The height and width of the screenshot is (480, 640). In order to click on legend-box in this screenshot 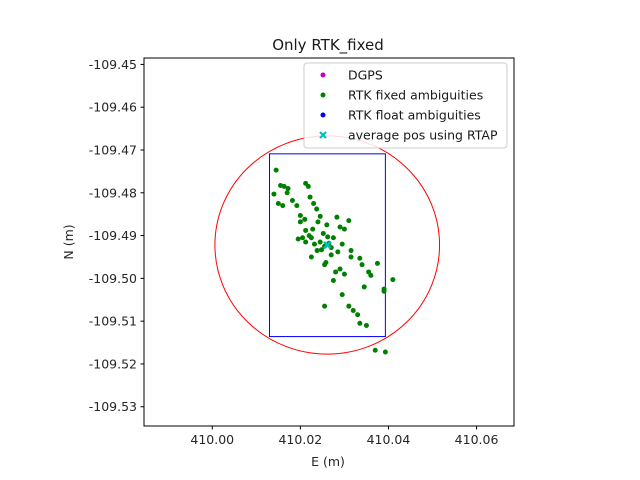, I will do `click(405, 105)`.